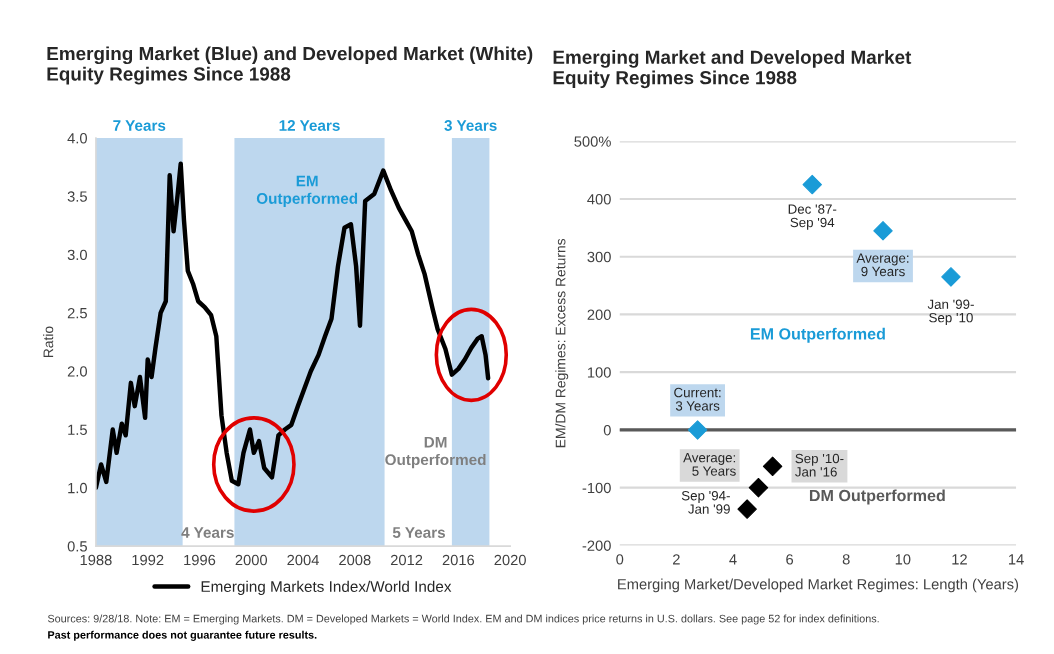  What do you see at coordinates (290, 65) in the screenshot?
I see `chart-title: Emerging Market (Blue) and Developed Market (White) Equity Regimes Since 1988` at bounding box center [290, 65].